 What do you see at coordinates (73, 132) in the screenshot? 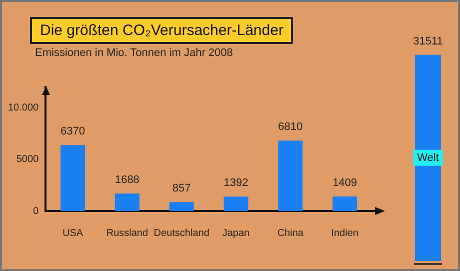
I see `data-label: 6370` at bounding box center [73, 132].